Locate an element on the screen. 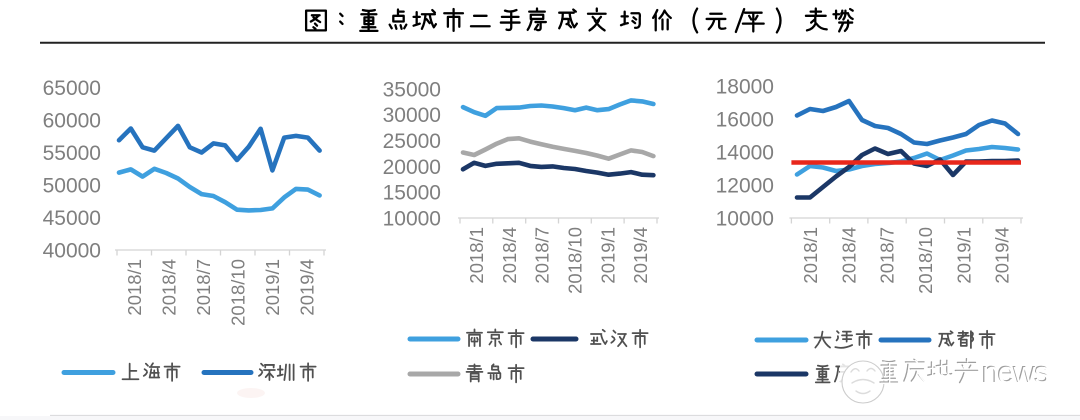 The height and width of the screenshot is (420, 1080). svg-text: 15000 is located at coordinates (412, 193).